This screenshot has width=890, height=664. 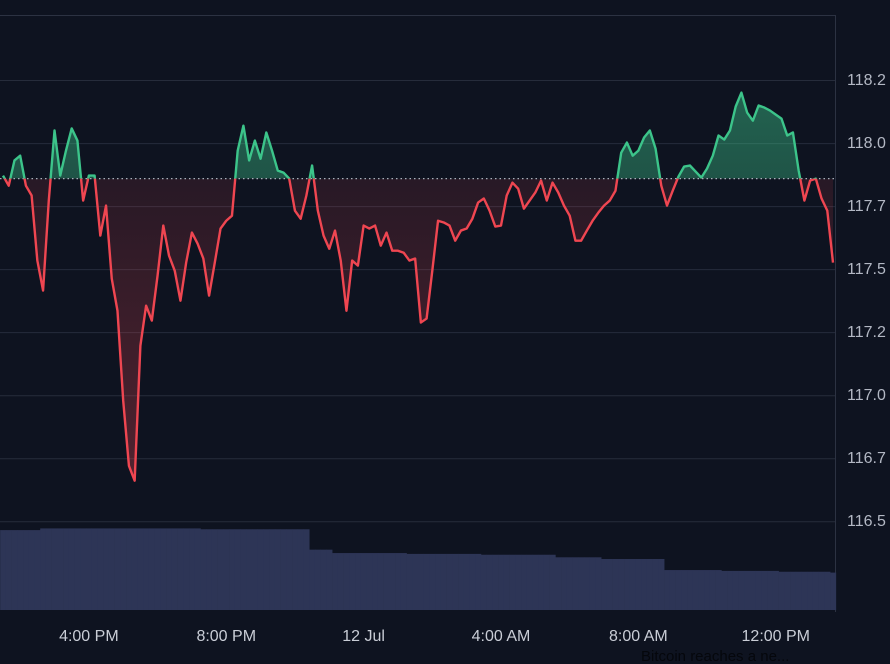 What do you see at coordinates (501, 636) in the screenshot?
I see `x-tick-label: 4:00 AM` at bounding box center [501, 636].